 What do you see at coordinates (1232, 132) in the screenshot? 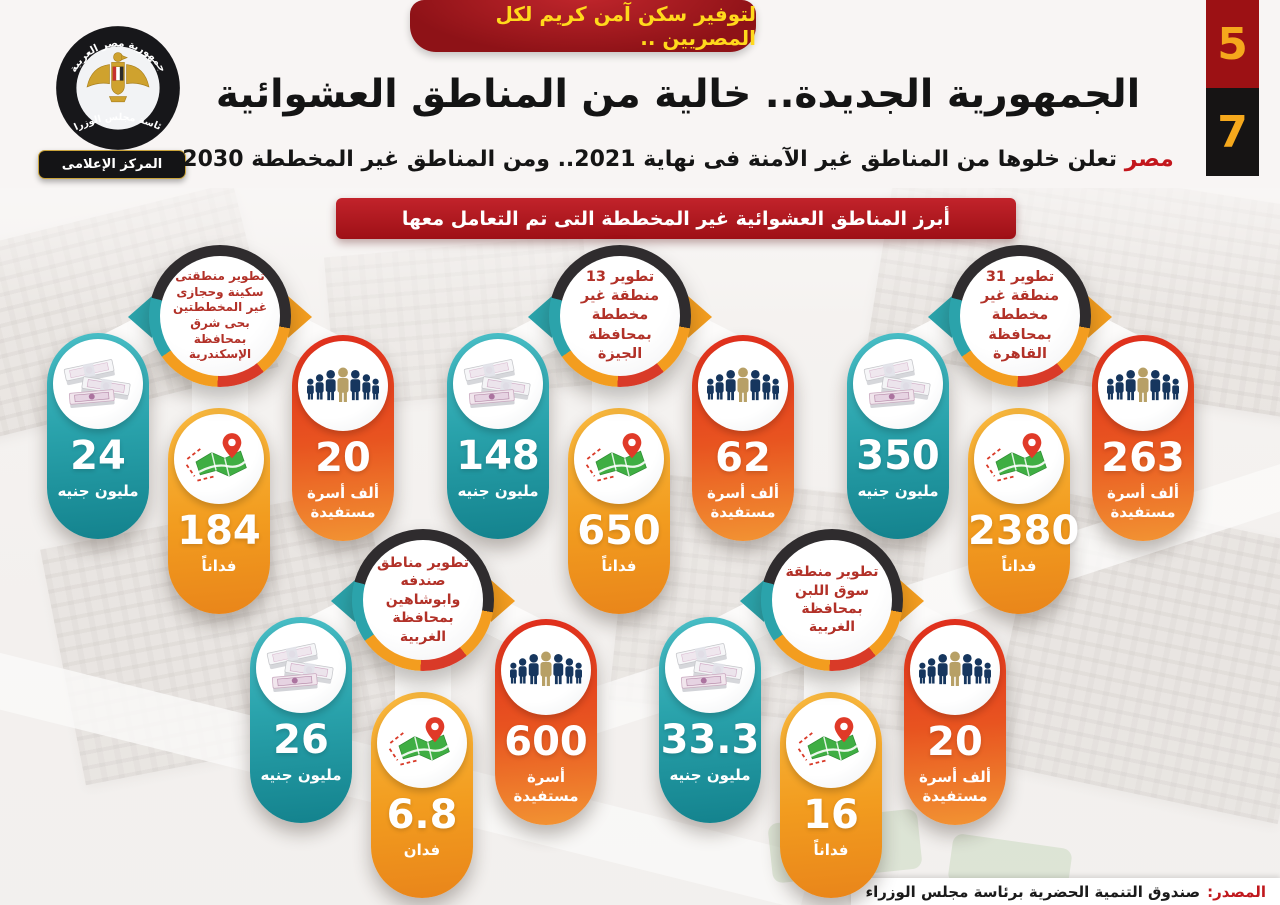
I see `page-number-bottom: 7` at bounding box center [1232, 132].